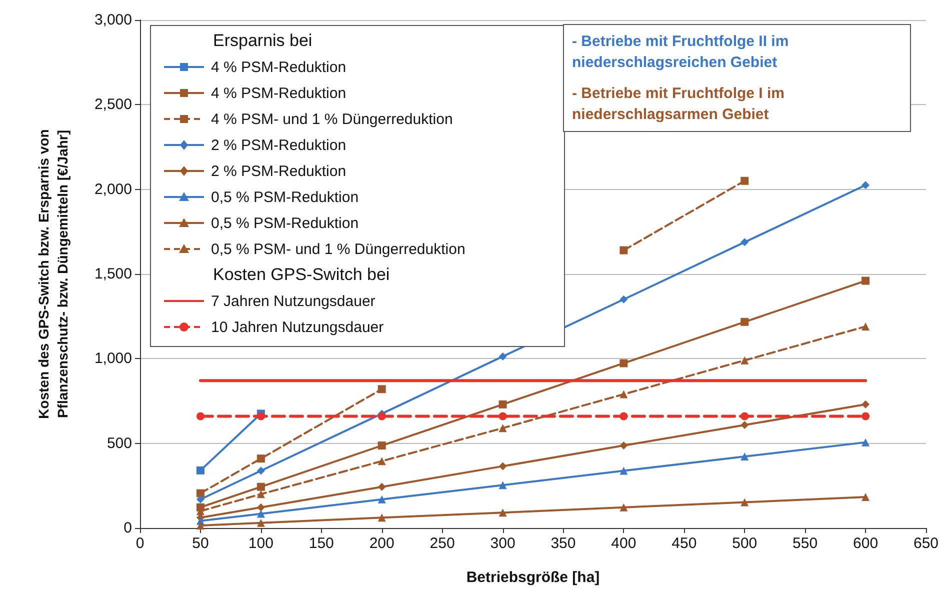  Describe the element at coordinates (113, 359) in the screenshot. I see `y-tick-label: 1,000` at that location.